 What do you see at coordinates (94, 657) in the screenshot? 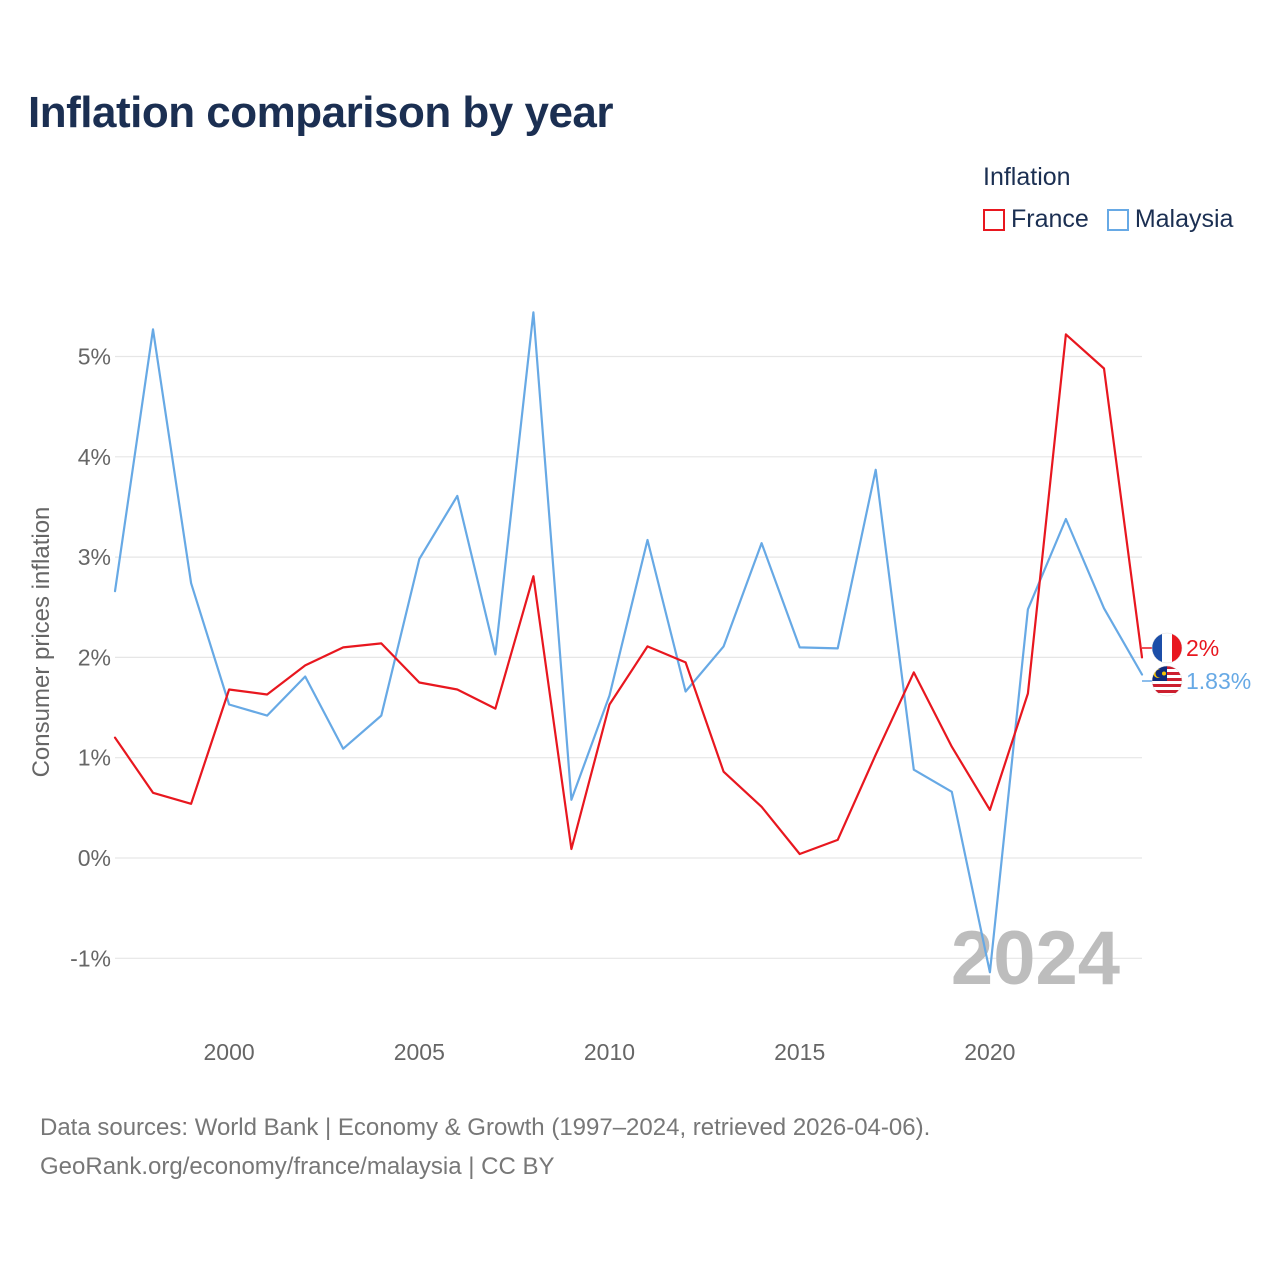
I see `y-tick-label: 2%` at bounding box center [94, 657].